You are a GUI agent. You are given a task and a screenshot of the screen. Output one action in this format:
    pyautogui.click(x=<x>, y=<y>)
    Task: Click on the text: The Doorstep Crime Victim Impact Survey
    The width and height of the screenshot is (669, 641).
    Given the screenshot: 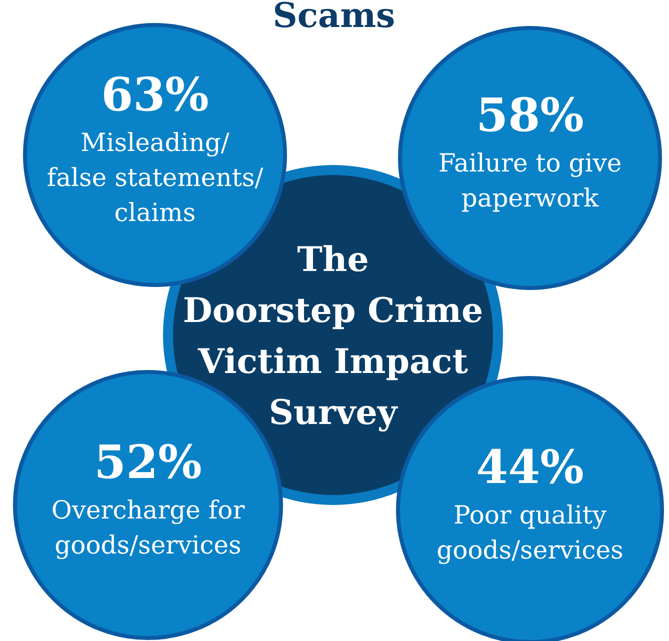 What is the action you would take?
    pyautogui.click(x=333, y=336)
    